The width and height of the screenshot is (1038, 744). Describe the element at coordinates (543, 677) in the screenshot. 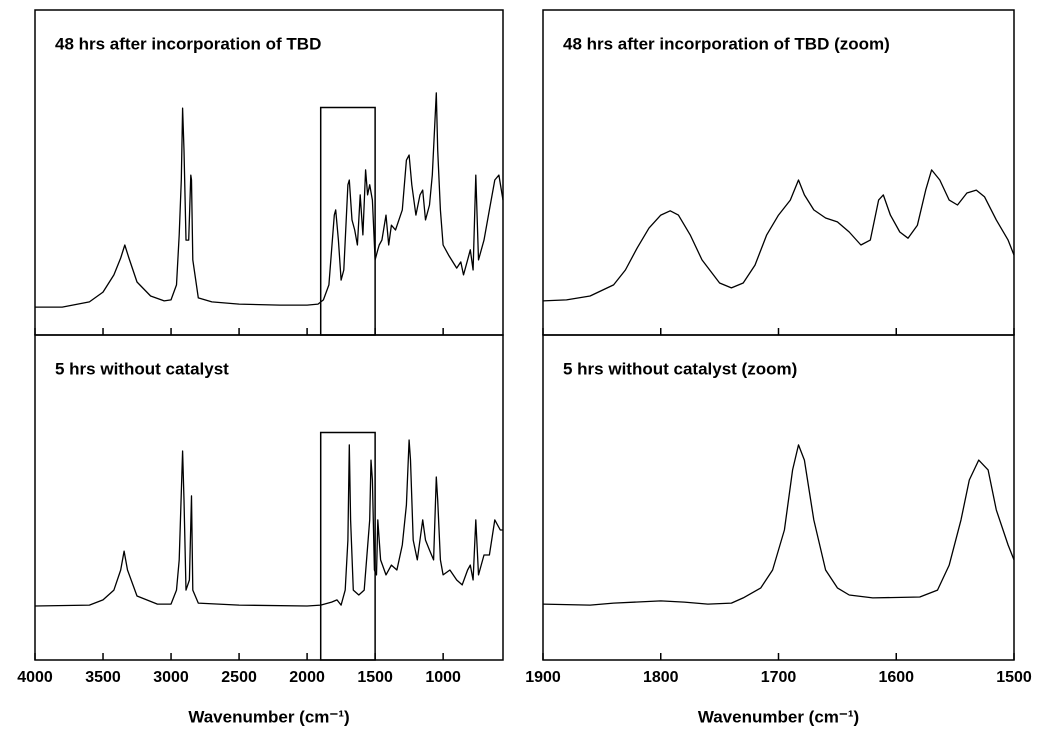

I see `x-tick-label: 1900` at that location.